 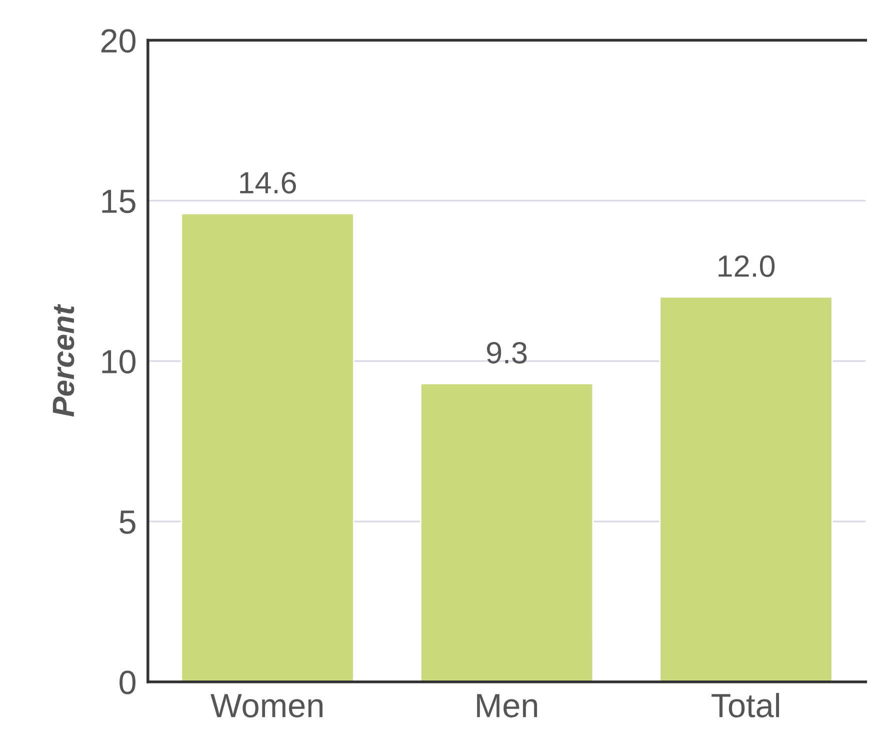 What do you see at coordinates (128, 522) in the screenshot?
I see `y-tick-label: 5` at bounding box center [128, 522].